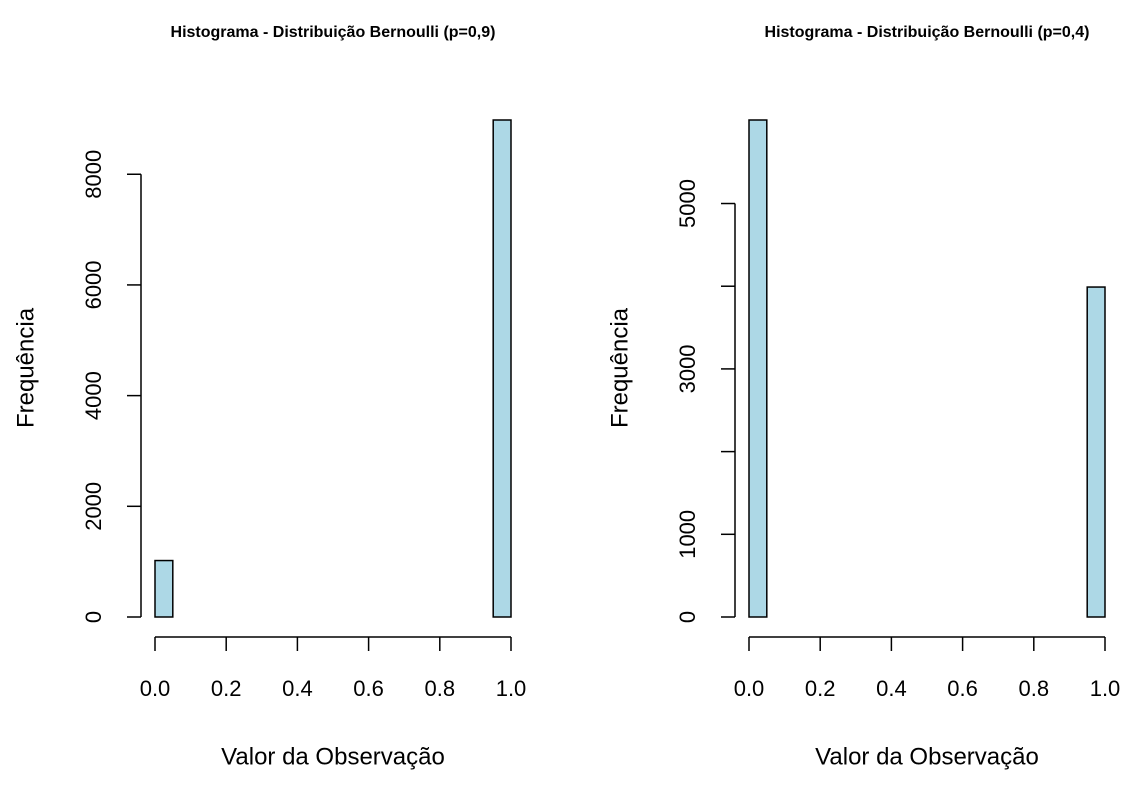  What do you see at coordinates (93, 284) in the screenshot?
I see `y-tick-label: 6000` at bounding box center [93, 284].